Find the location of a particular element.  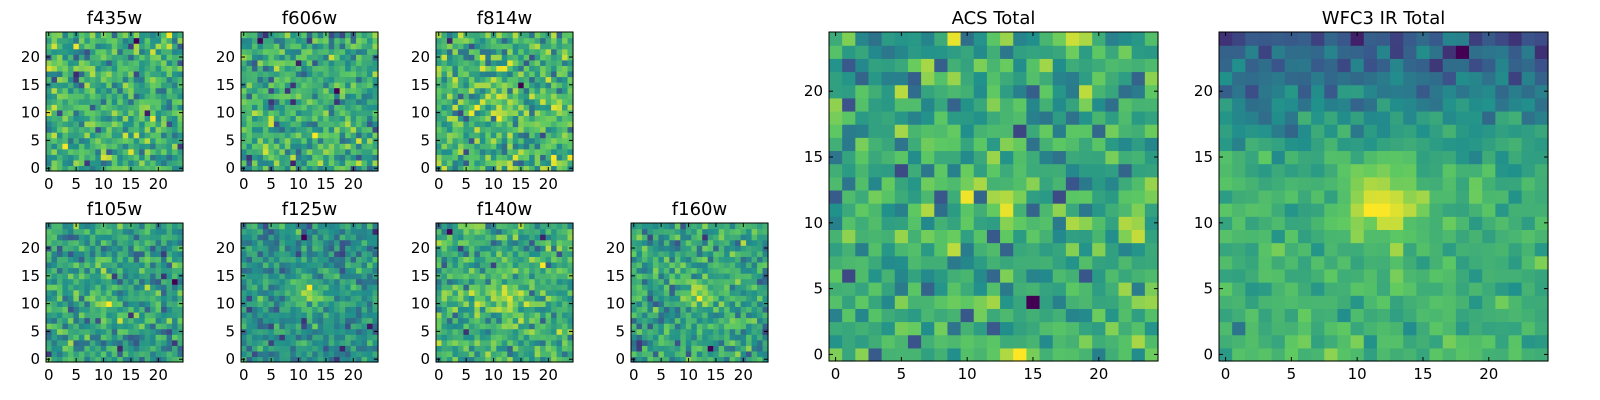

x-tick-label: 20 is located at coordinates (743, 375).